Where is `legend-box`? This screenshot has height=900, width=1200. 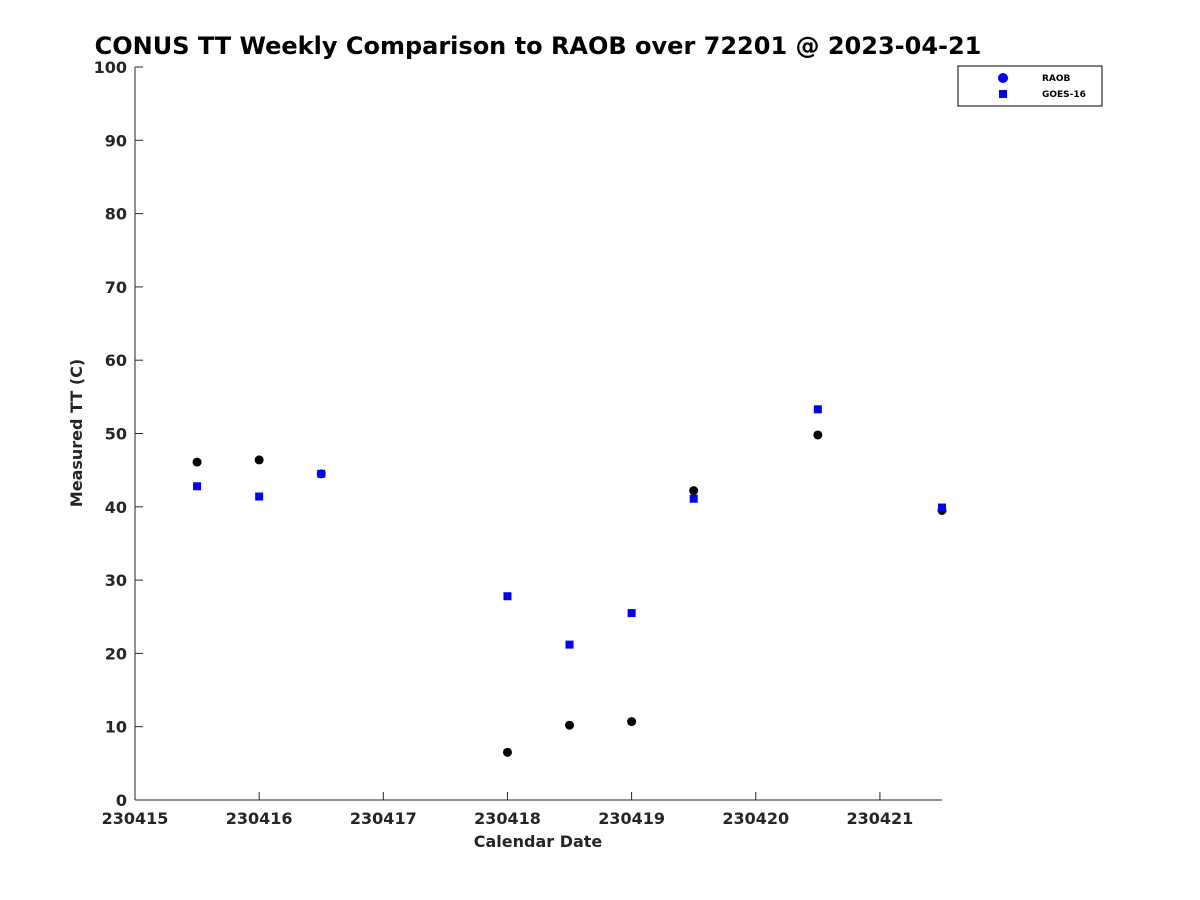 legend-box is located at coordinates (1030, 86).